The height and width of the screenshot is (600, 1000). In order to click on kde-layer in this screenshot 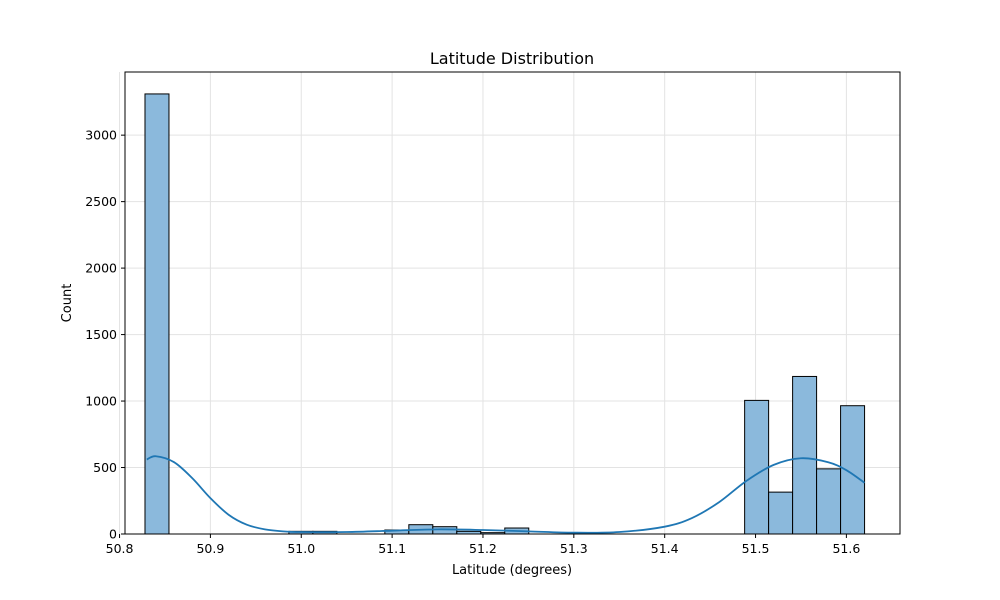, I will do `click(506, 494)`.